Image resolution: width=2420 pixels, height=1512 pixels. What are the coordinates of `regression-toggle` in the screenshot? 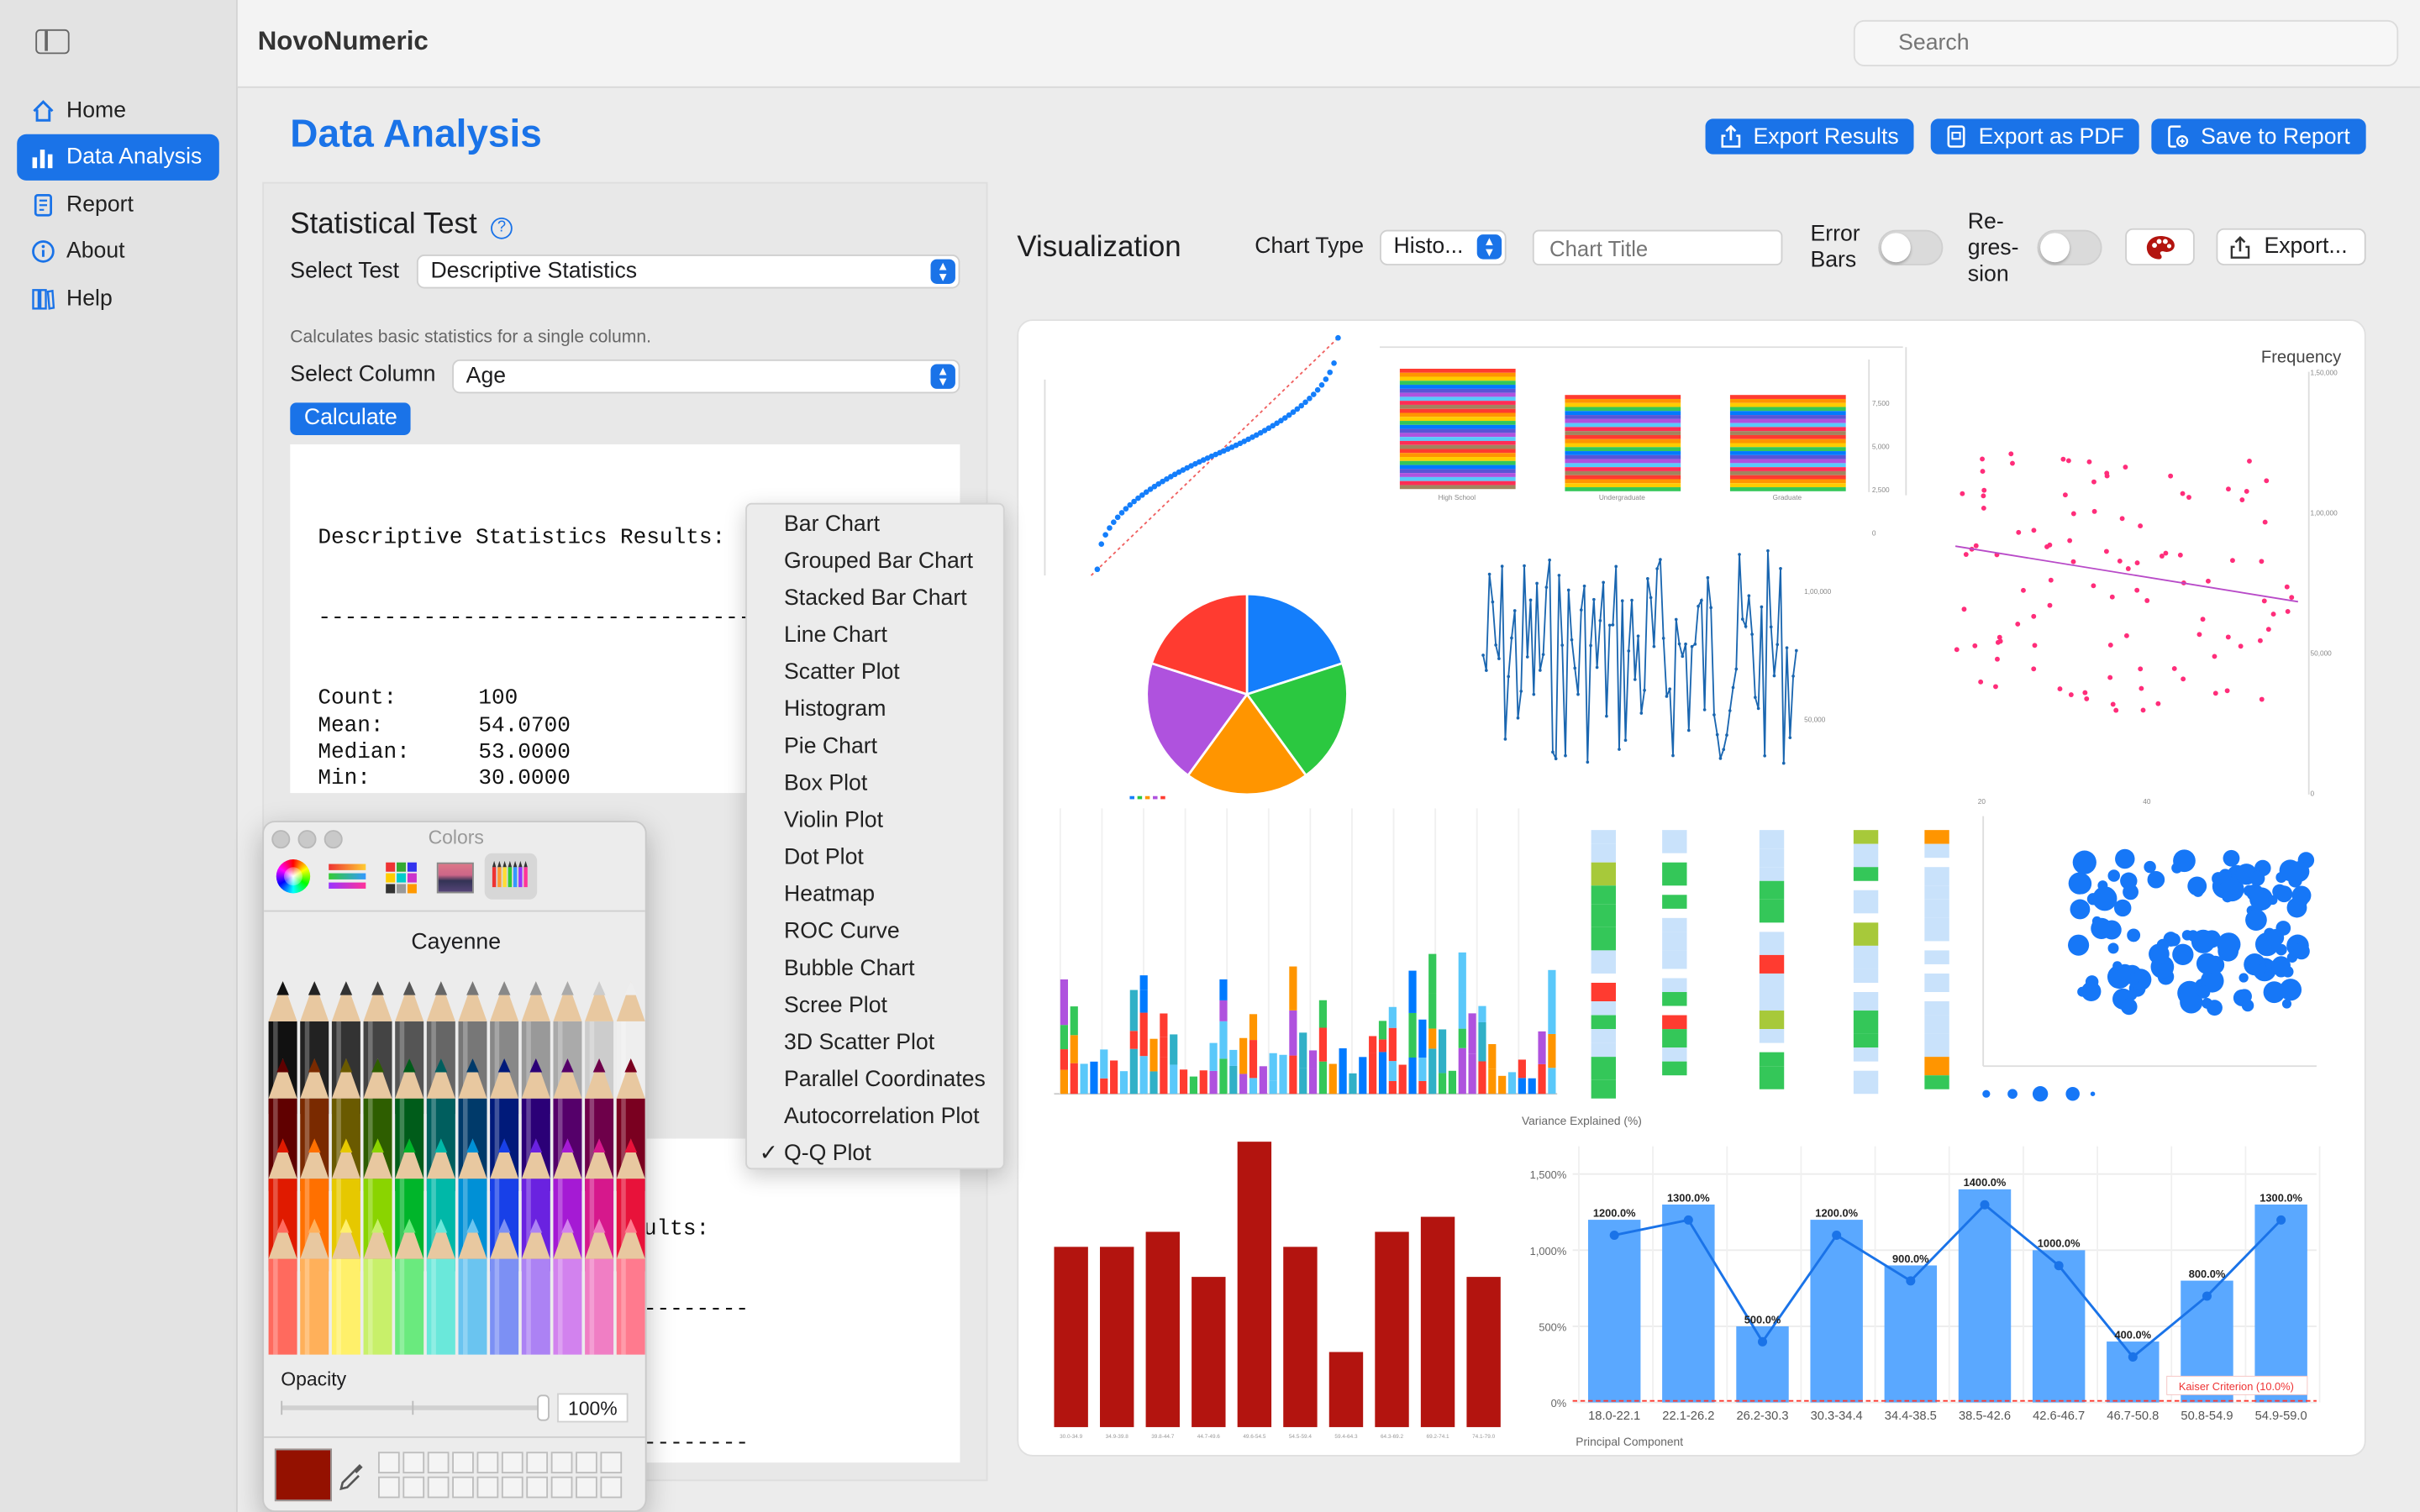 It's located at (2069, 247).